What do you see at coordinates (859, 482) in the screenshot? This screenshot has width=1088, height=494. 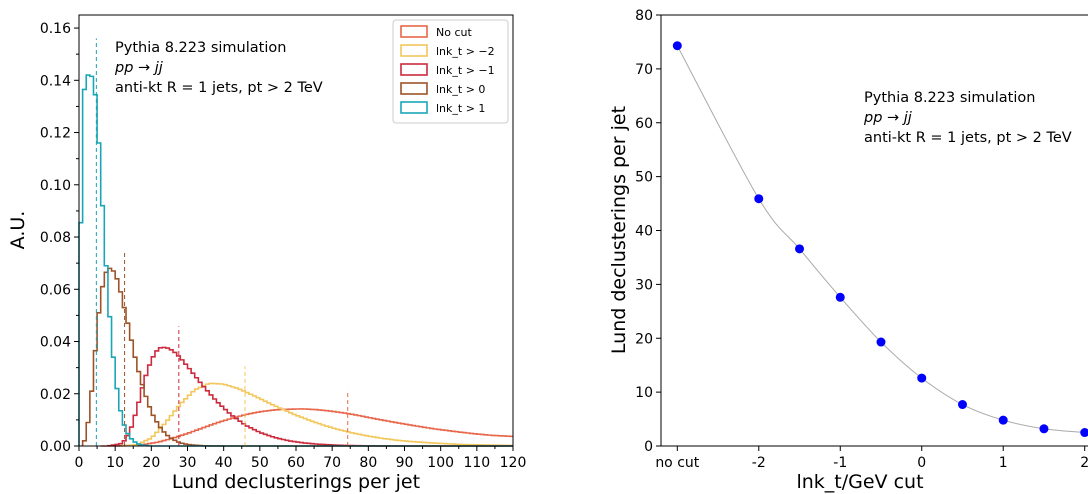 I see `right-x-axis-label: lnk_t/GeV cut` at bounding box center [859, 482].